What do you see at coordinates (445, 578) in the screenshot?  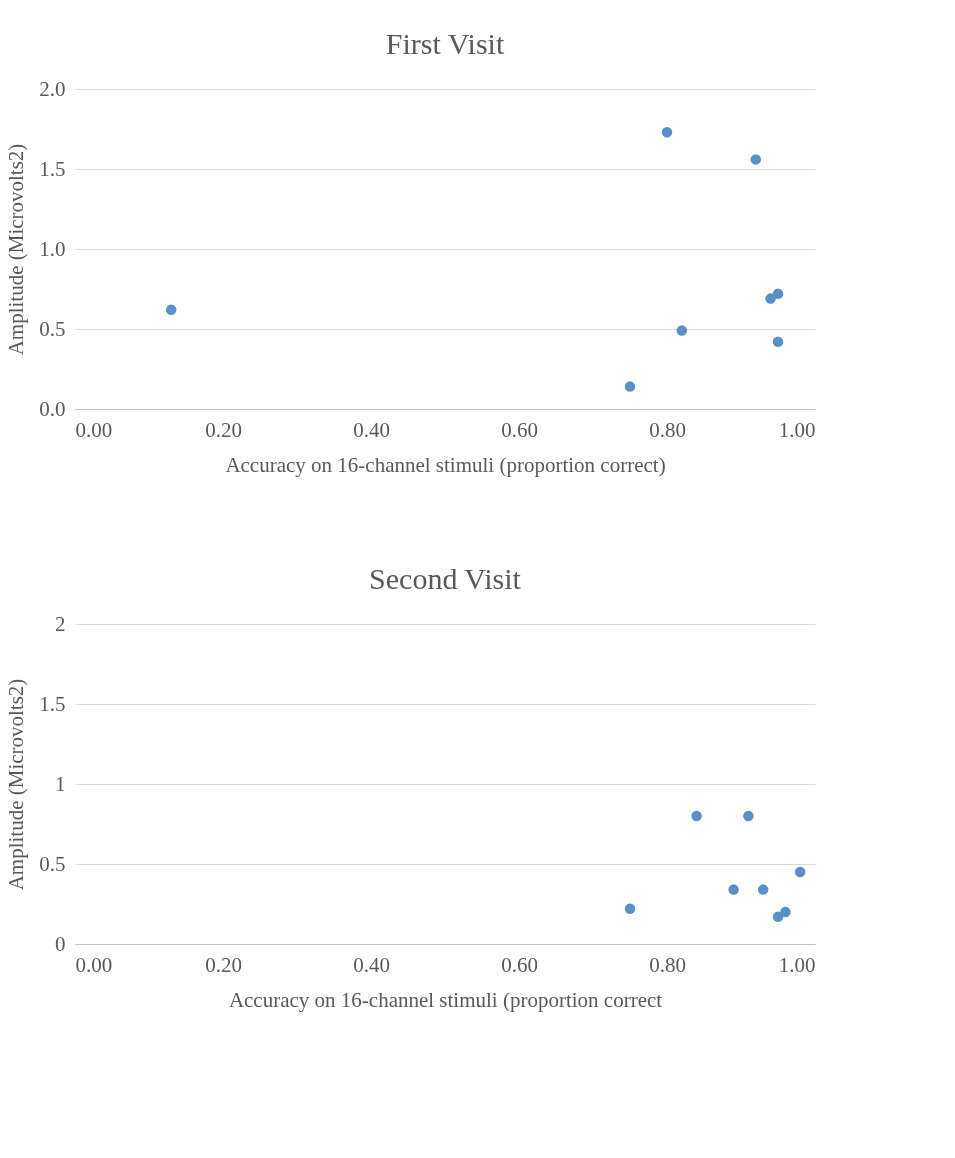 I see `chart-title: Second Visit` at bounding box center [445, 578].